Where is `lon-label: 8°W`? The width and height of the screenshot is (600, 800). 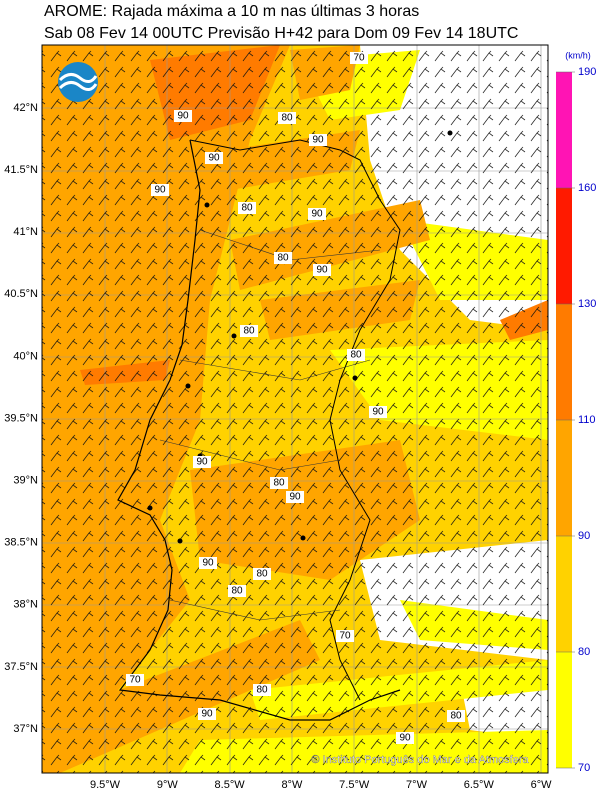
lon-label: 8°W is located at coordinates (292, 785).